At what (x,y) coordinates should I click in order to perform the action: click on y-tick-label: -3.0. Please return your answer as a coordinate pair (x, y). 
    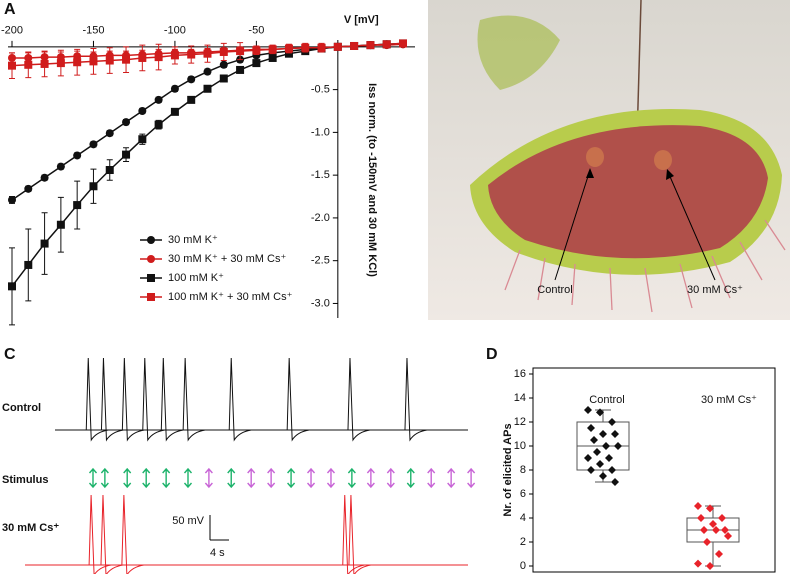
    Looking at the image, I should click on (320, 303).